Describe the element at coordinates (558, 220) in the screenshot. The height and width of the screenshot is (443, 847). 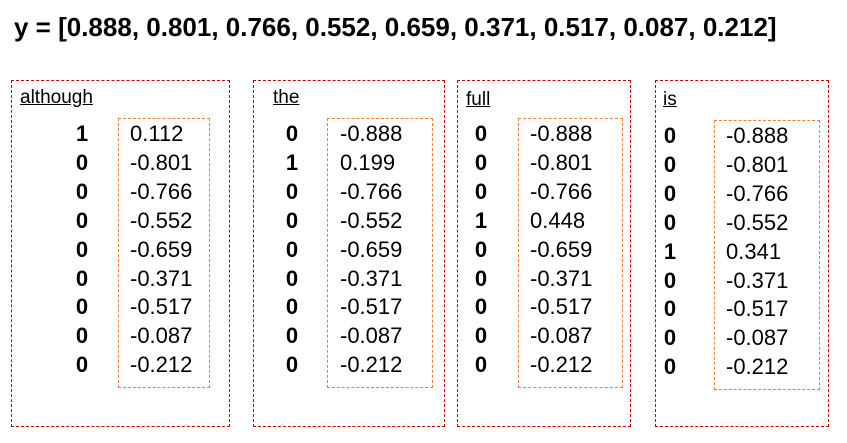
I see `embedding-value: 0.448` at that location.